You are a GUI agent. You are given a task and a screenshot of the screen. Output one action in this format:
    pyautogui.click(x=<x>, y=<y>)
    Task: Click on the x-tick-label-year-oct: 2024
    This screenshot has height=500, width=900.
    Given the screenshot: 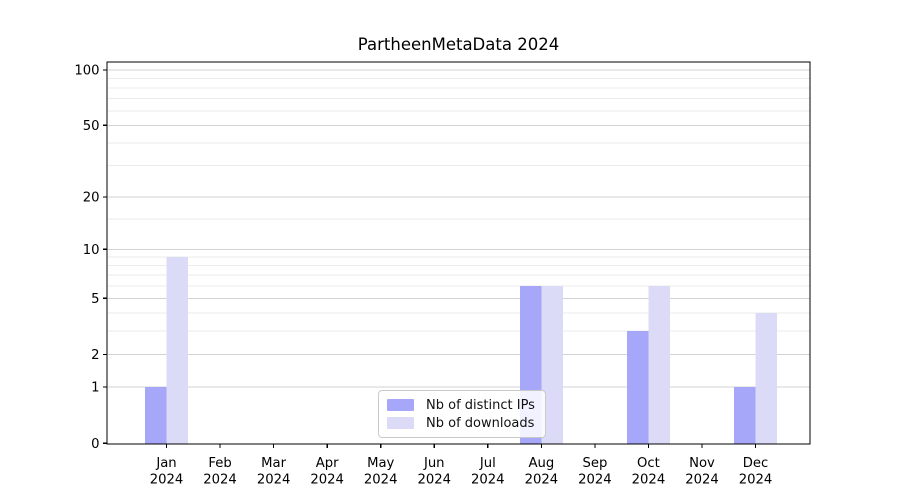 What is the action you would take?
    pyautogui.click(x=649, y=480)
    